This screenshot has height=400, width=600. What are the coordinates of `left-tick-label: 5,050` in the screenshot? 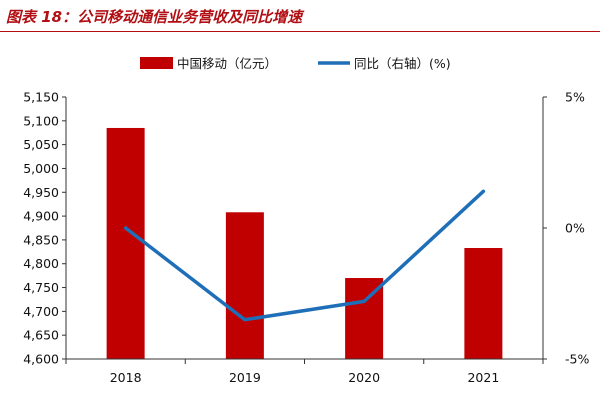 It's located at (41, 144).